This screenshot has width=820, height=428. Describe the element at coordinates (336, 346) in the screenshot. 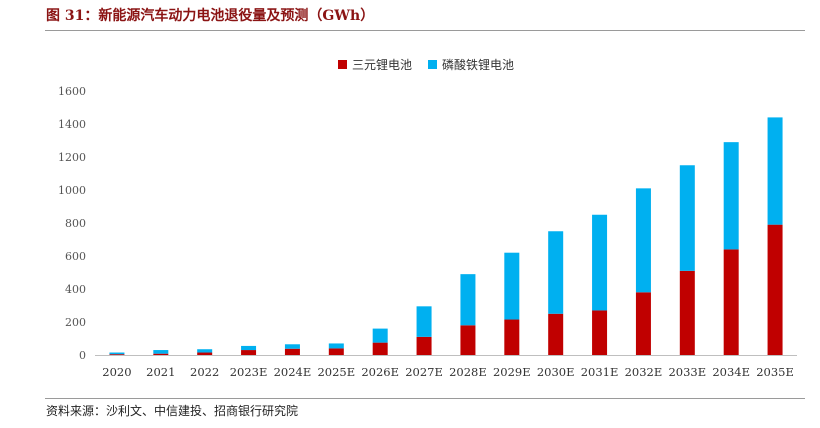

I see `bar-lfp-2025E` at that location.